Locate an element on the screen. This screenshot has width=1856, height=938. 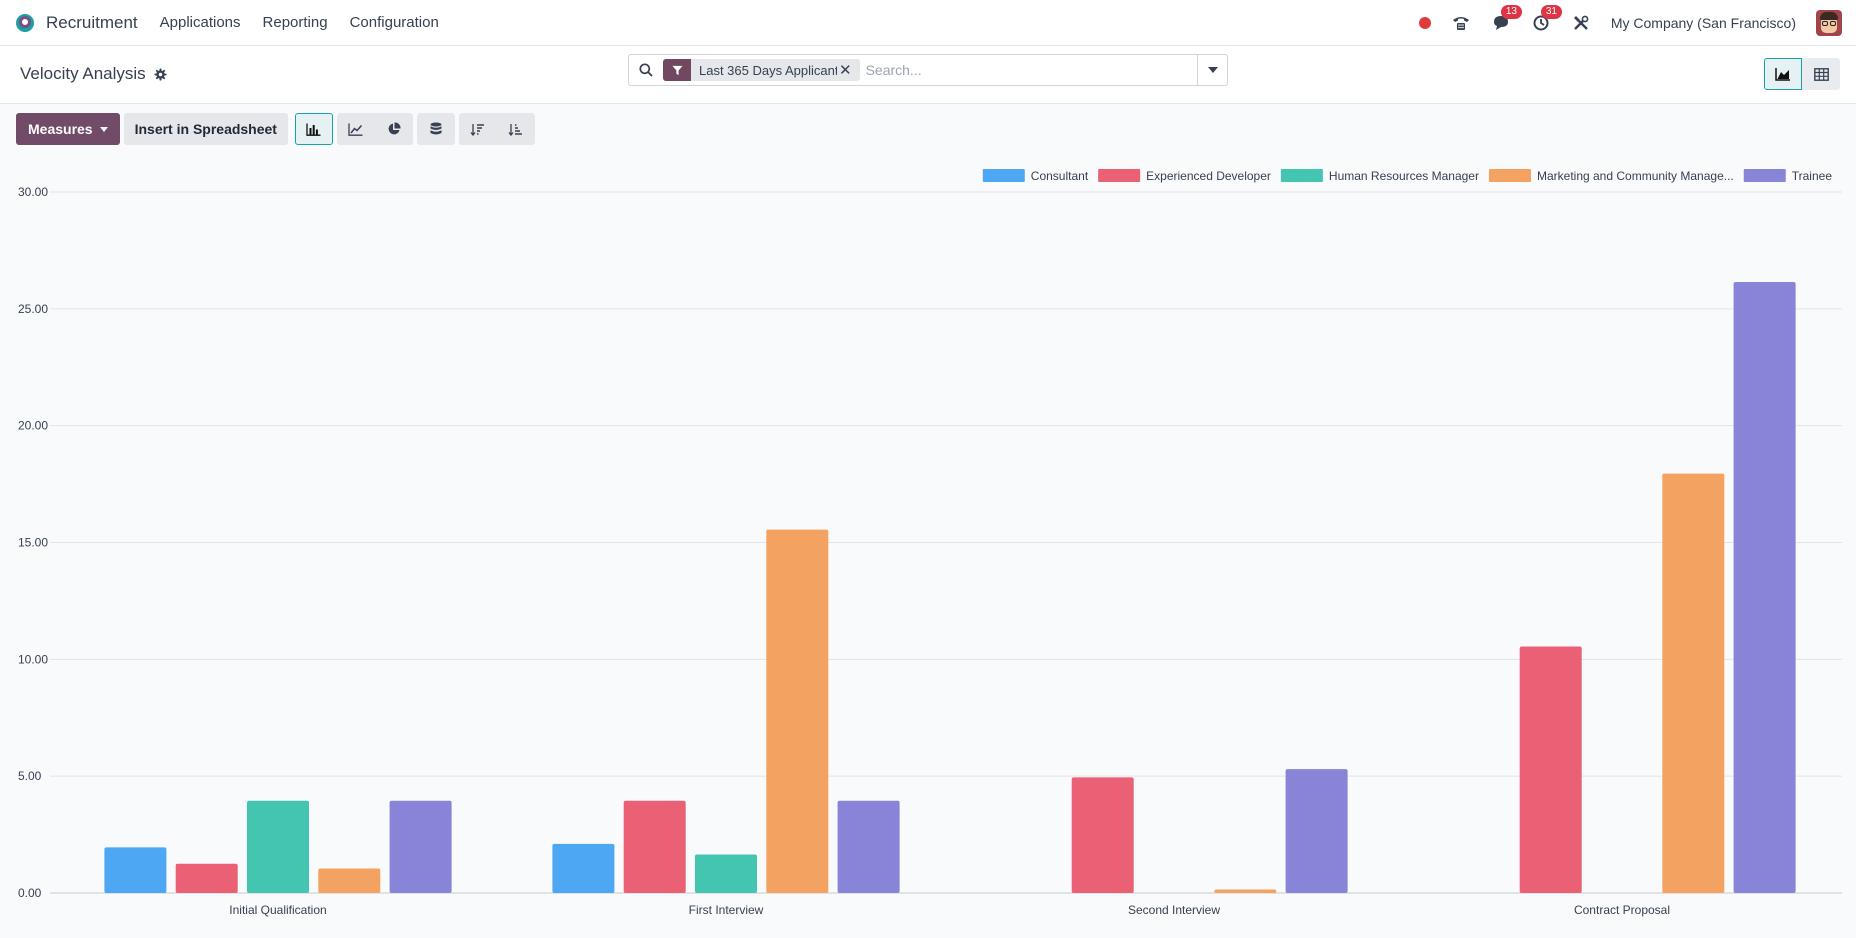
sort-descending-icon is located at coordinates (477, 129).